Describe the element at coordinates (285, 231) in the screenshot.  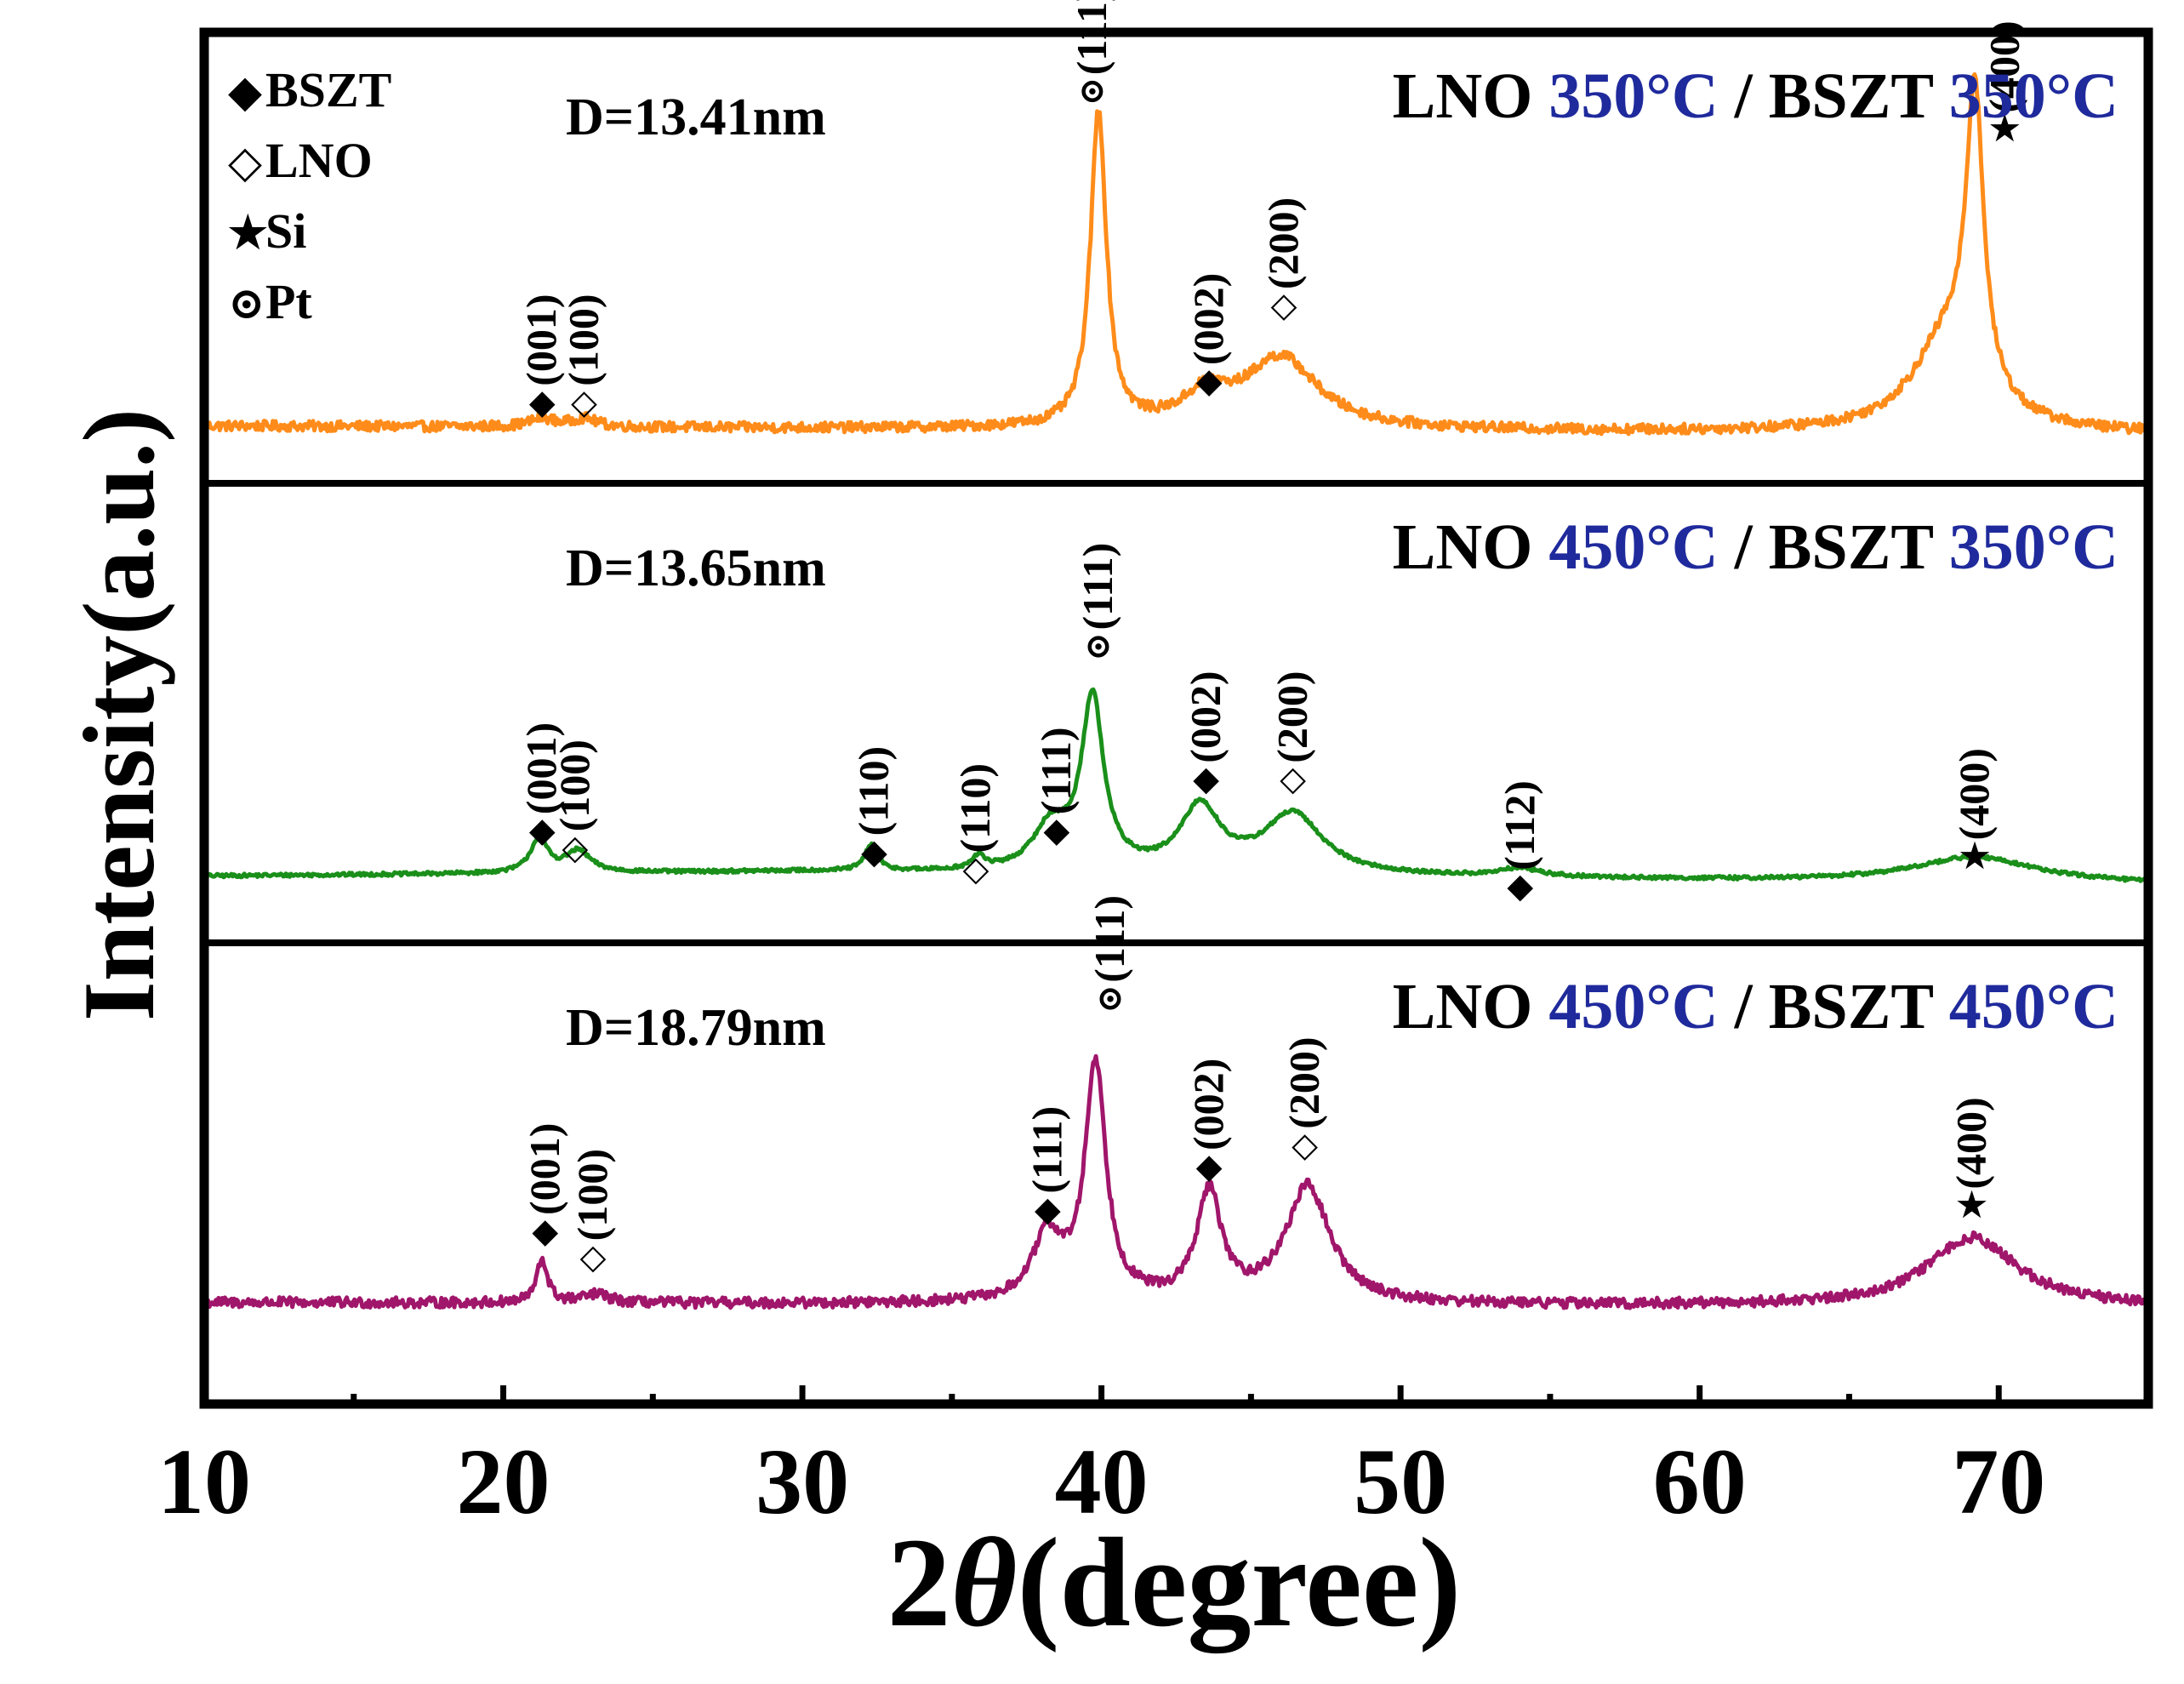
I see `legend-label-si: Si` at that location.